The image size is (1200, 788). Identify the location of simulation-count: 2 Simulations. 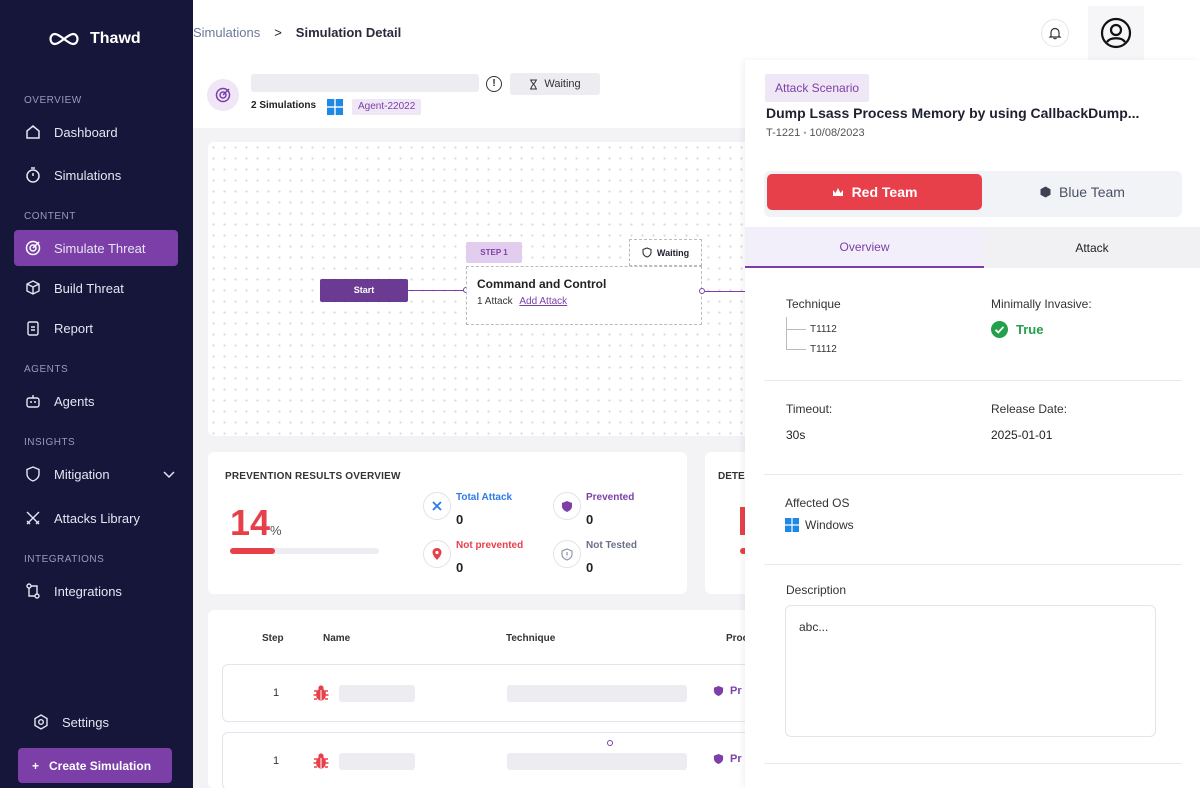
(284, 105).